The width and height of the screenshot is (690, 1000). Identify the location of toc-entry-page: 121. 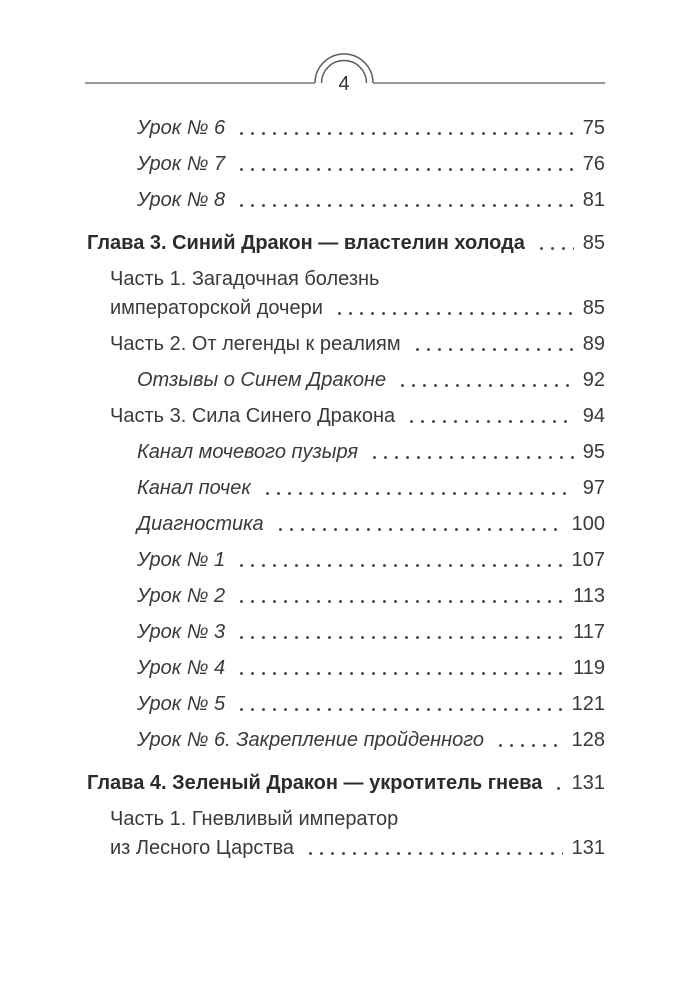
(588, 704).